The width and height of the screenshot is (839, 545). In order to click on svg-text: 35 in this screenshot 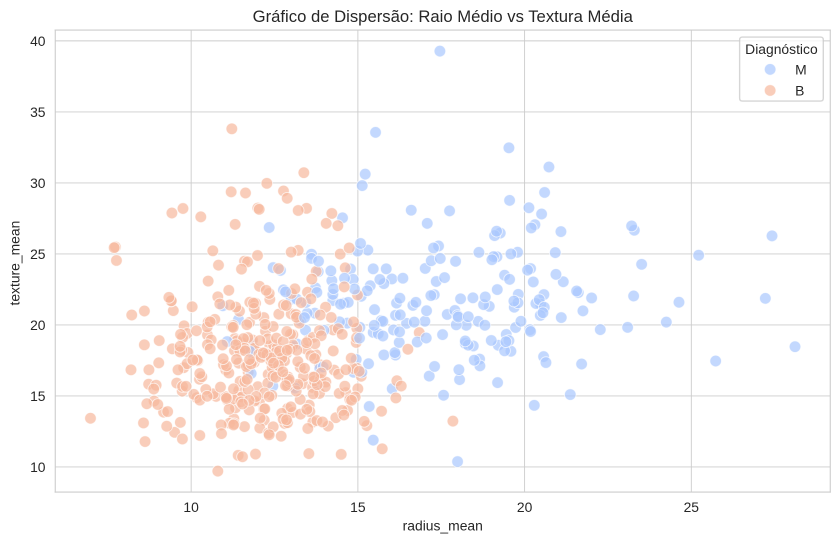, I will do `click(38, 112)`.